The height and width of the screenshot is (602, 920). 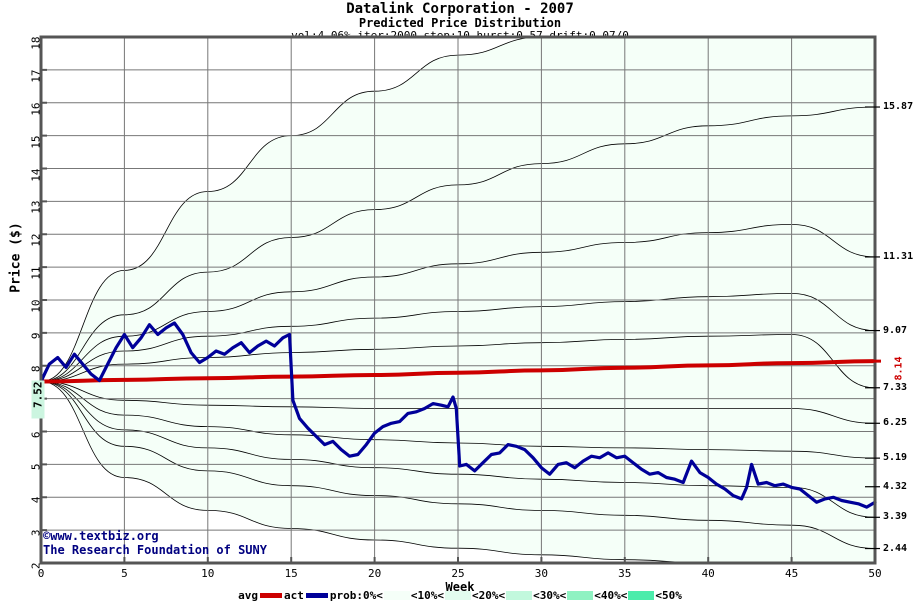 I want to click on legend-band-30-label: <30%<, so click(x=550, y=595).